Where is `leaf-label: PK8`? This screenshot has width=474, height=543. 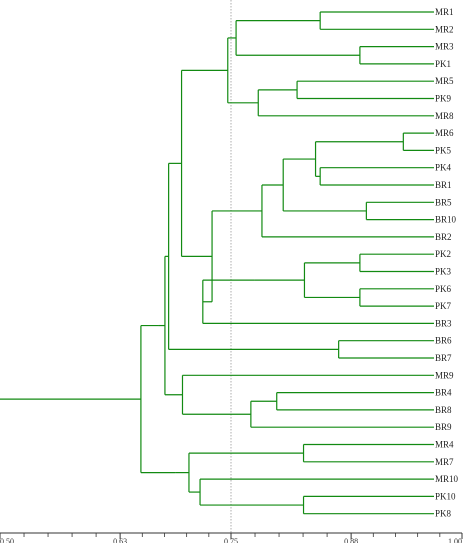
leaf-label: PK8 is located at coordinates (443, 514).